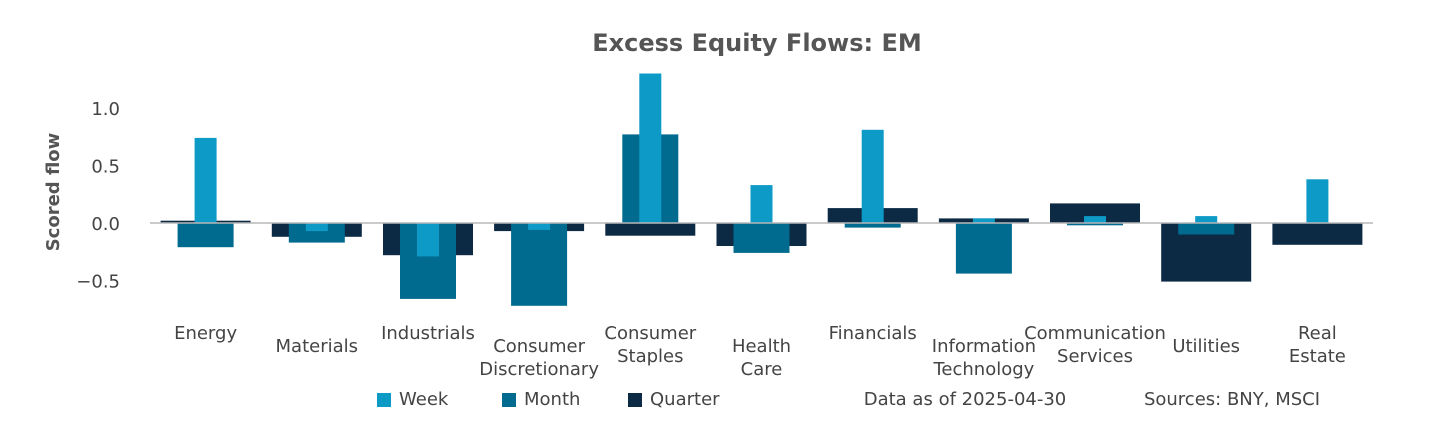  What do you see at coordinates (105, 109) in the screenshot?
I see `y-tick-label: 1.0` at bounding box center [105, 109].